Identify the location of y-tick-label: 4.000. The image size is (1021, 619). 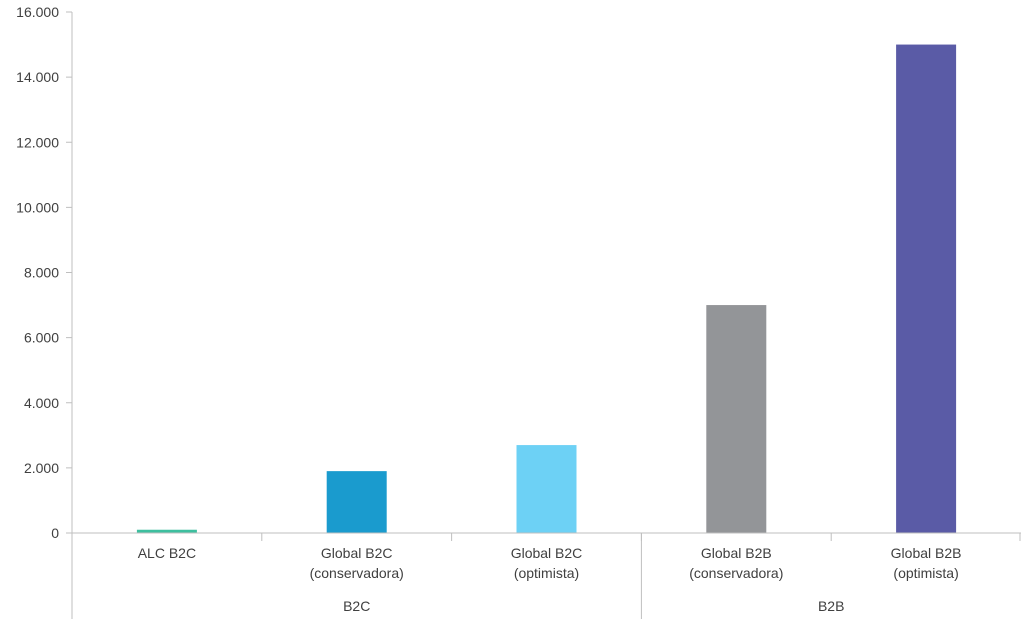
(41, 403).